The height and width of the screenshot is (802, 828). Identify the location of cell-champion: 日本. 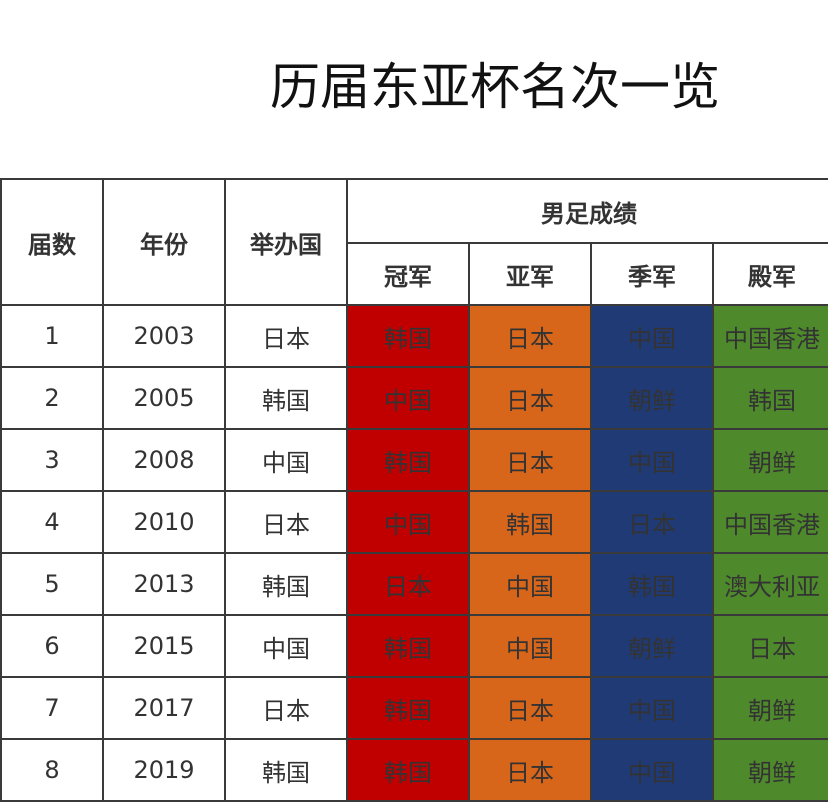
(408, 584).